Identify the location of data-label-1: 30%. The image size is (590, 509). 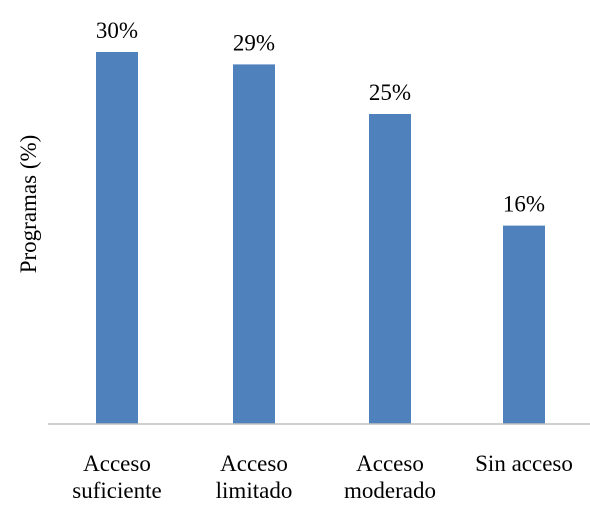
(117, 30).